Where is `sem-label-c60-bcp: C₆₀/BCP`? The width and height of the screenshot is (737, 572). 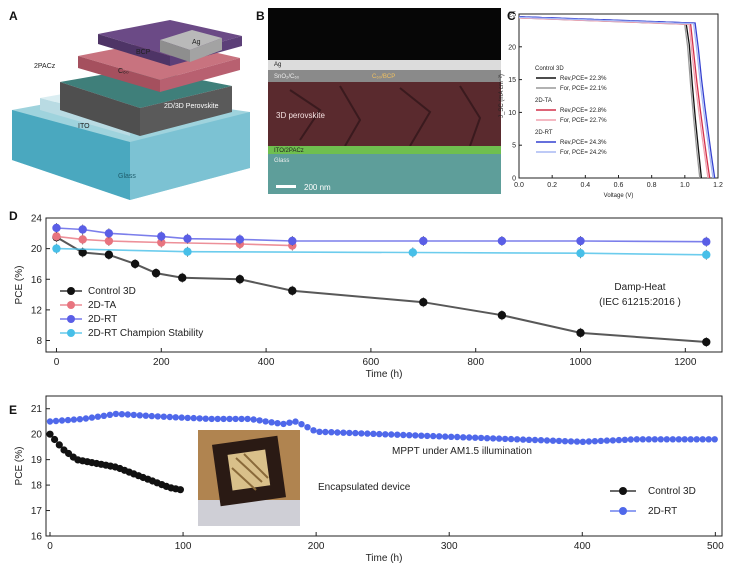 sem-label-c60-bcp: C₆₀/BCP is located at coordinates (383, 77).